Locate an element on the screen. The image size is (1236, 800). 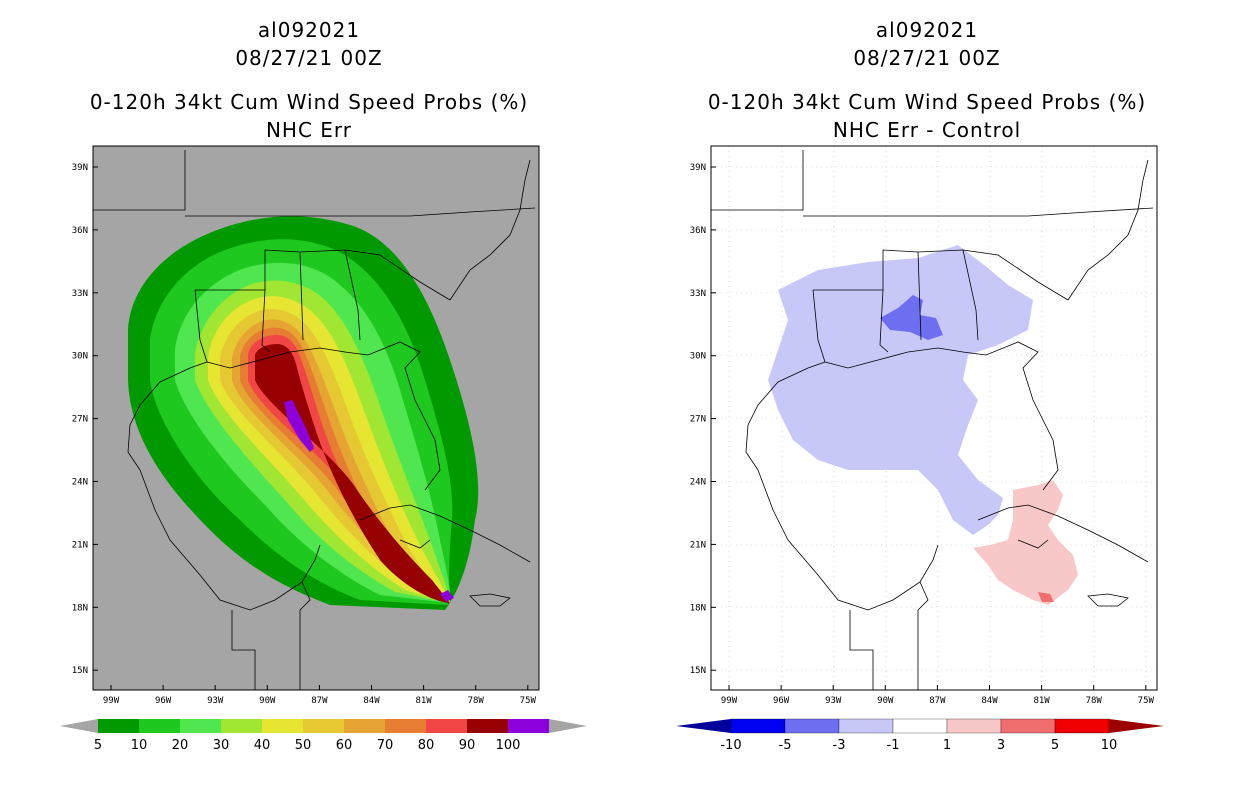
colorbar-tick-label: 3 is located at coordinates (1001, 745).